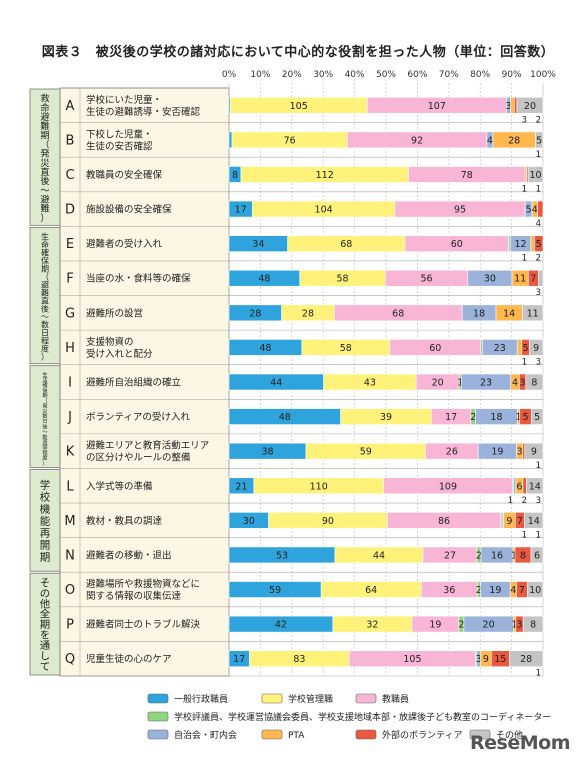 The height and width of the screenshot is (764, 588). What do you see at coordinates (342, 279) in the screenshot?
I see `data-label: 58` at bounding box center [342, 279].